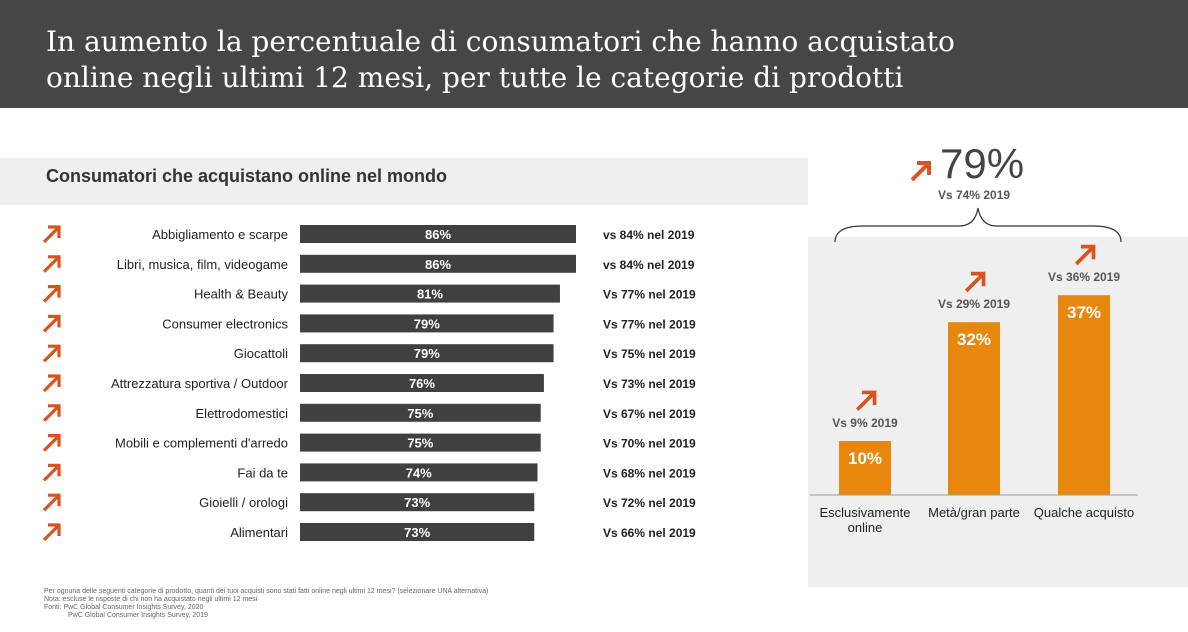  I want to click on headline-percent: 79%, so click(982, 163).